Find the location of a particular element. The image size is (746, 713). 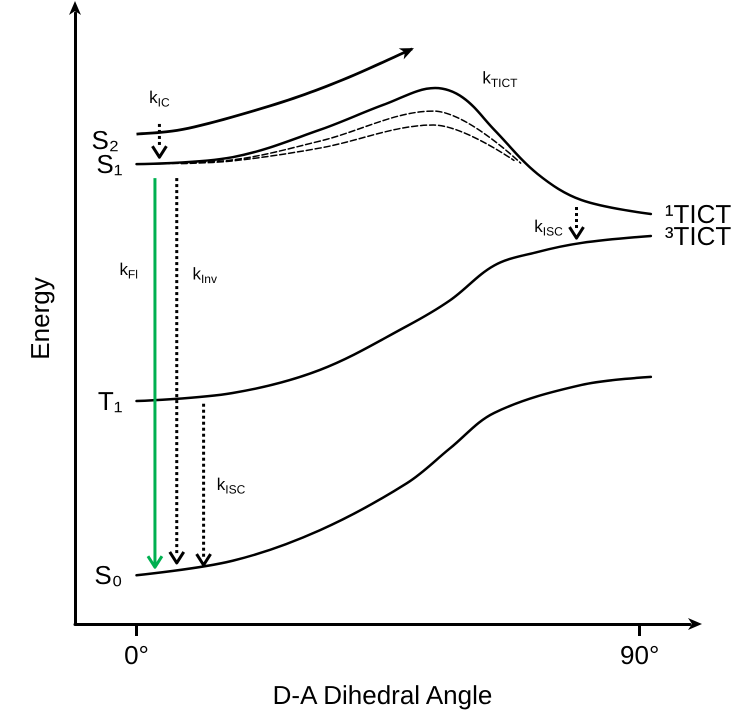

x-tick-label: 90° is located at coordinates (640, 655).